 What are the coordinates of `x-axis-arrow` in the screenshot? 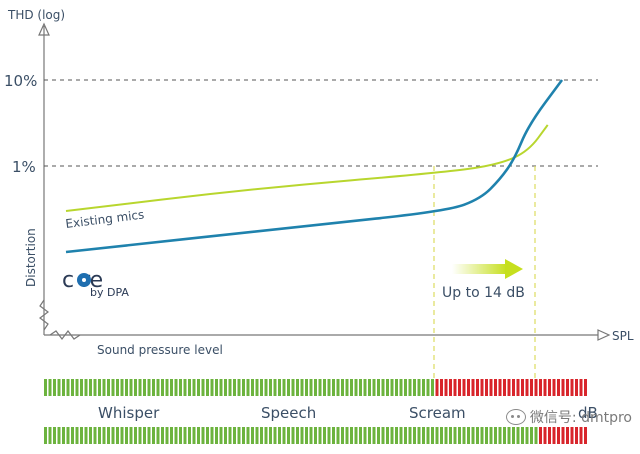 It's located at (604, 335).